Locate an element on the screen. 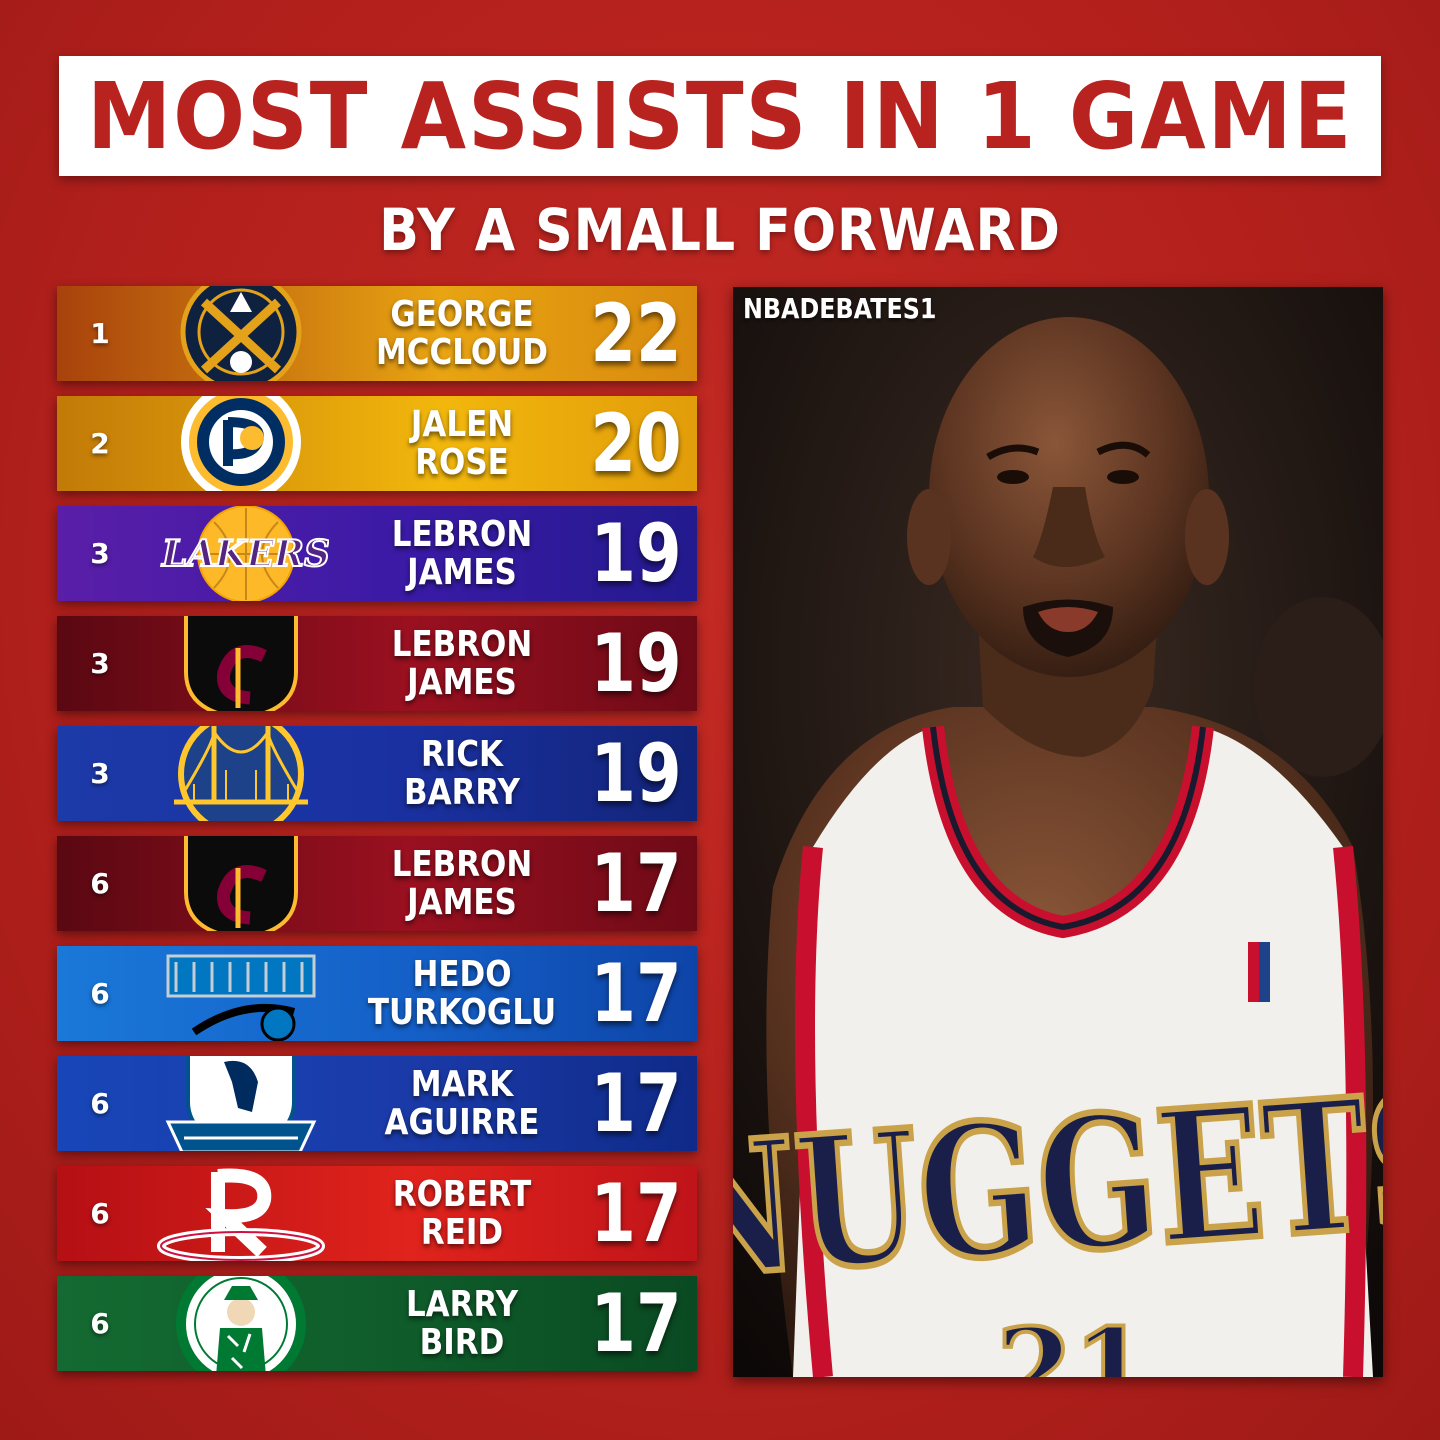 The height and width of the screenshot is (1440, 1440). ranking-row: 2 JALEN ROSE 20 is located at coordinates (377, 443).